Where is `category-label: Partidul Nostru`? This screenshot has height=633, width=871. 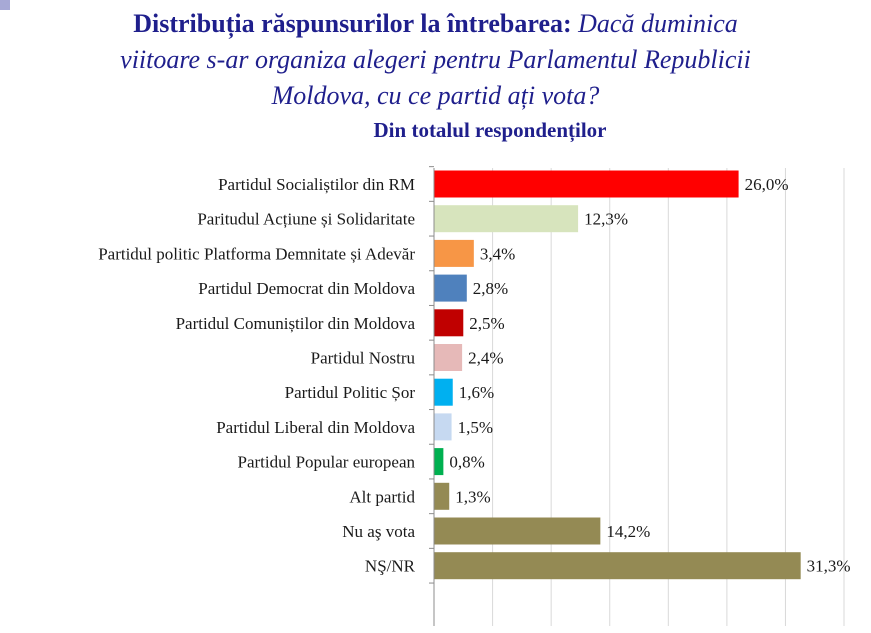
category-label: Partidul Nostru is located at coordinates (363, 358).